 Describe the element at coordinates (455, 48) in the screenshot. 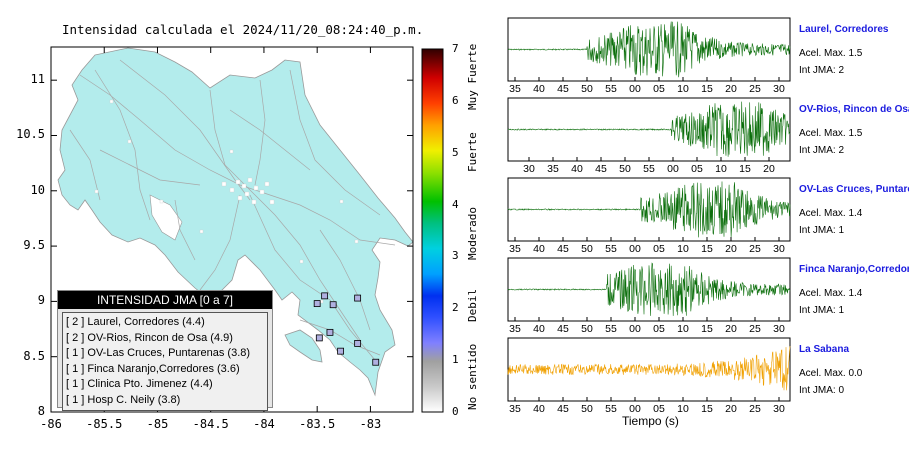

I see `colorbar-tick-label: 7` at that location.